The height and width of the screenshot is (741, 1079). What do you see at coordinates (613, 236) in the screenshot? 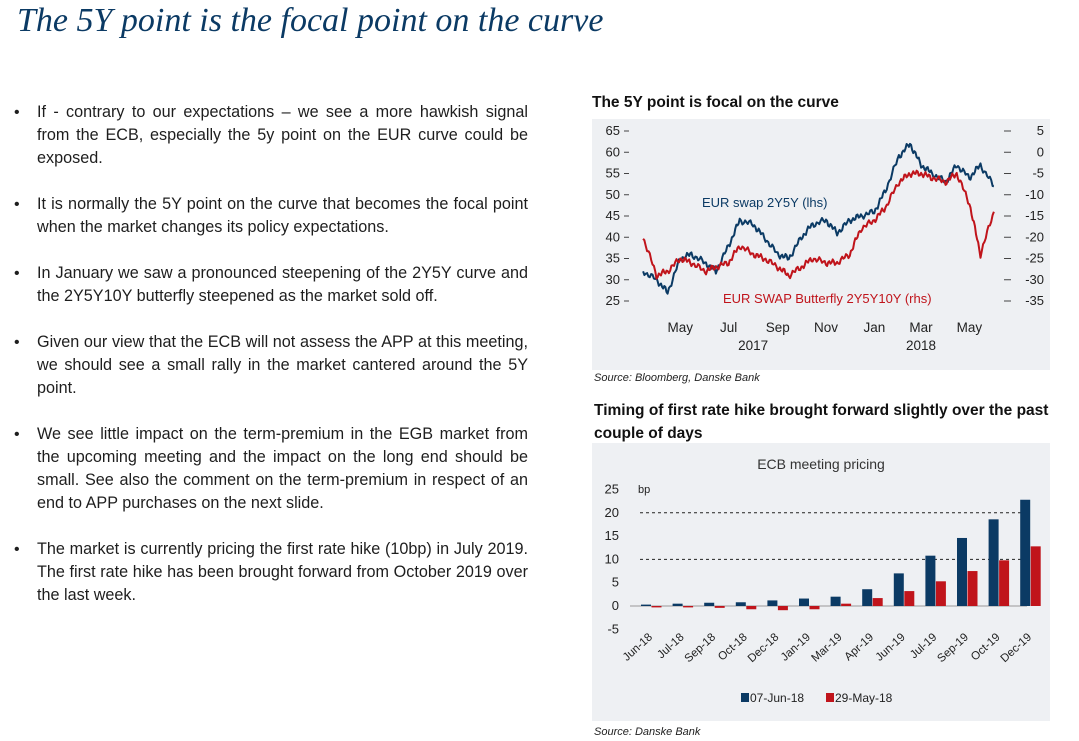
I see `left-axis-tick-label: 40` at bounding box center [613, 236].